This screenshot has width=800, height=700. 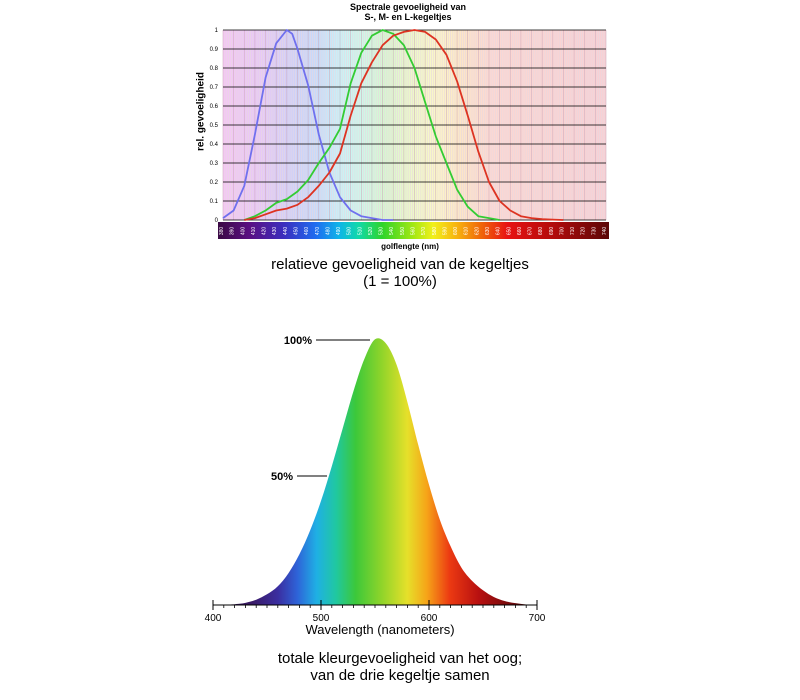 I want to click on top-chart-x-tick-label: 730, so click(x=594, y=231).